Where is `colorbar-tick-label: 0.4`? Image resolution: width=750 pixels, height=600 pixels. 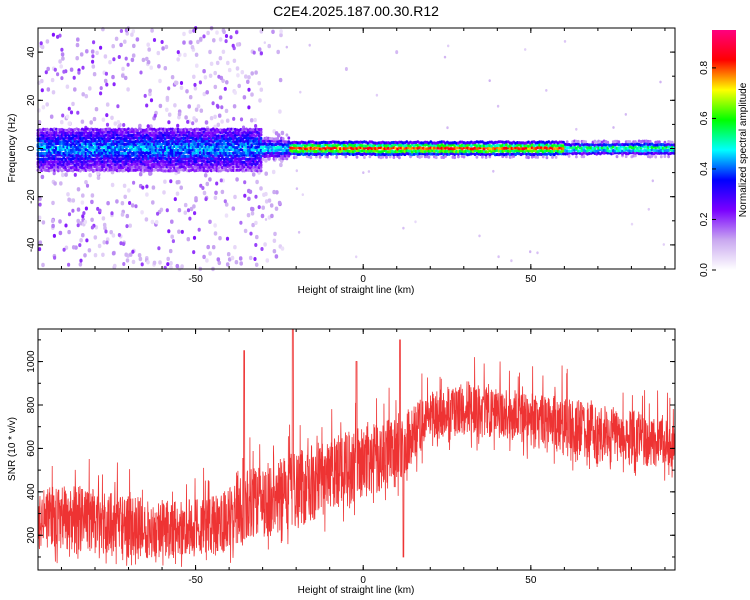 colorbar-tick-label: 0.4 is located at coordinates (704, 169).